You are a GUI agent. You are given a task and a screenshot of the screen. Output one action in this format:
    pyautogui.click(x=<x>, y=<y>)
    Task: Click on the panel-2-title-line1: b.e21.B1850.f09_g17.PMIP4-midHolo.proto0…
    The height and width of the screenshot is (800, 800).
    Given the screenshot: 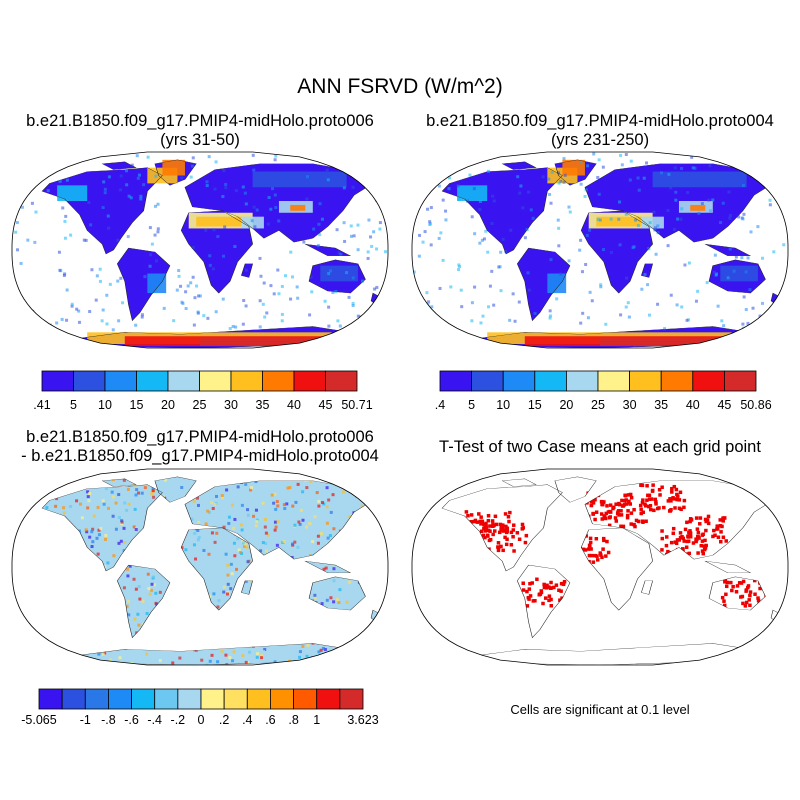 What is the action you would take?
    pyautogui.click(x=600, y=121)
    